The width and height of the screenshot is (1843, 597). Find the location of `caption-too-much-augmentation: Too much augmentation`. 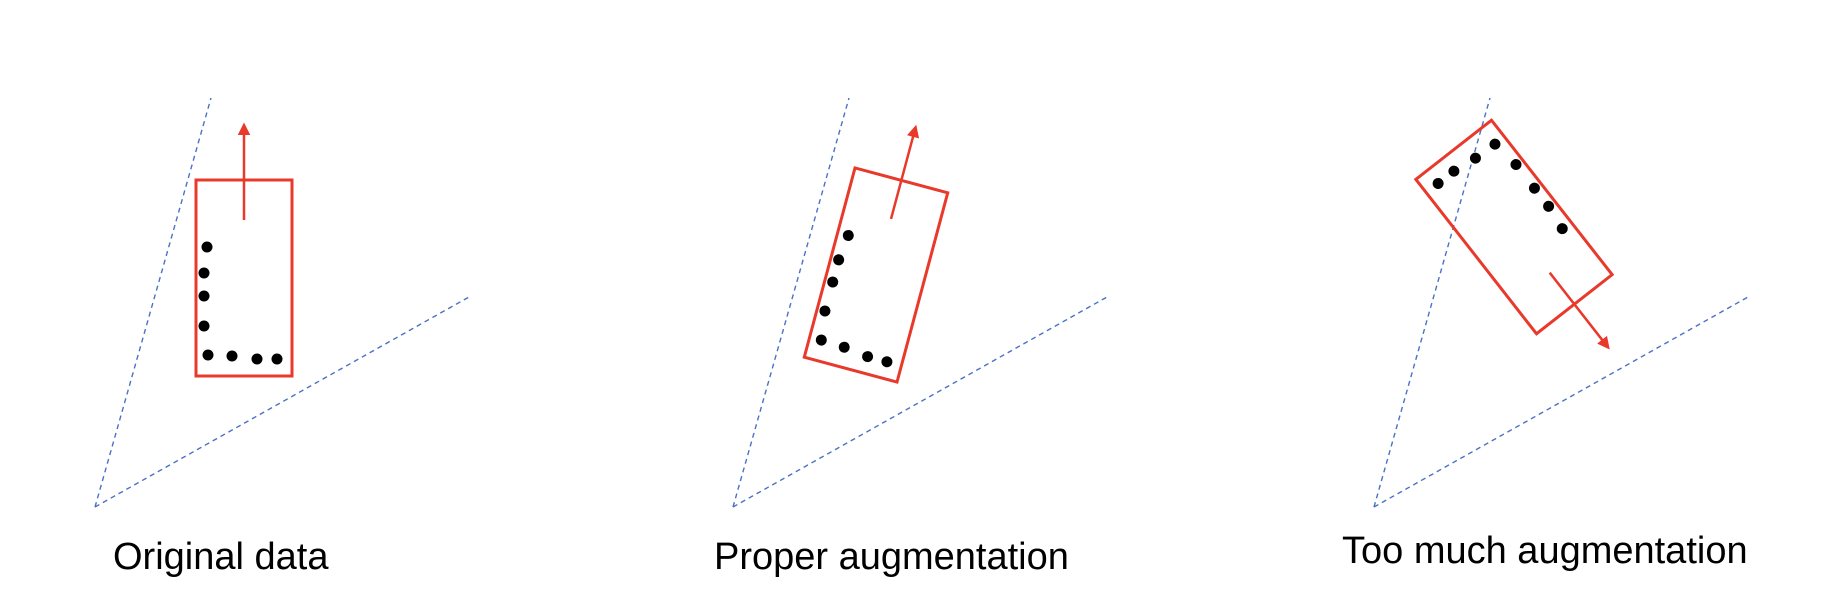

caption-too-much-augmentation: Too much augmentation is located at coordinates (1545, 551).